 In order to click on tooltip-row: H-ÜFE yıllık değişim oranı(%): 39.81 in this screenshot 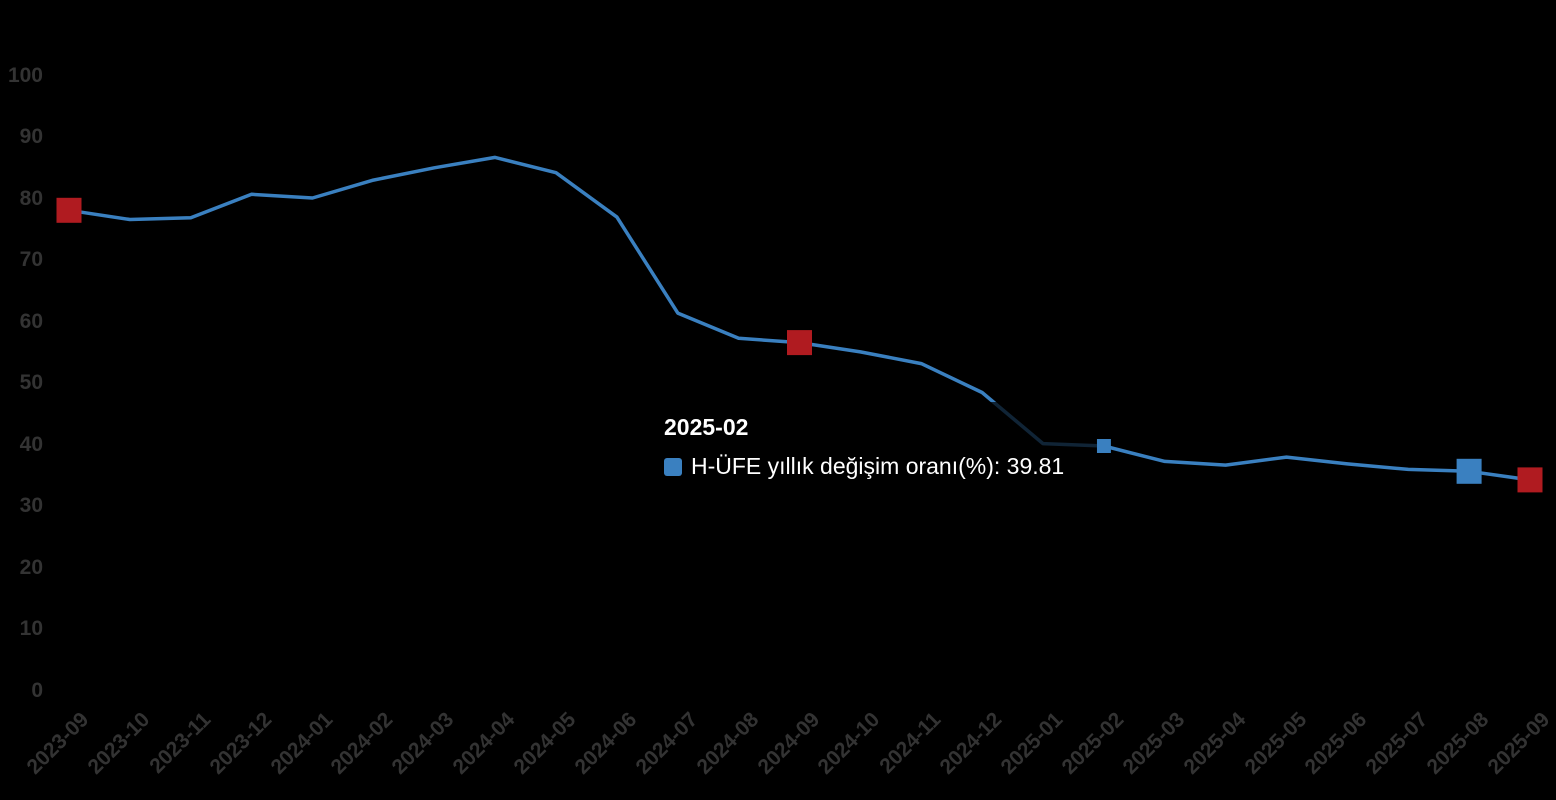, I will do `click(873, 466)`.